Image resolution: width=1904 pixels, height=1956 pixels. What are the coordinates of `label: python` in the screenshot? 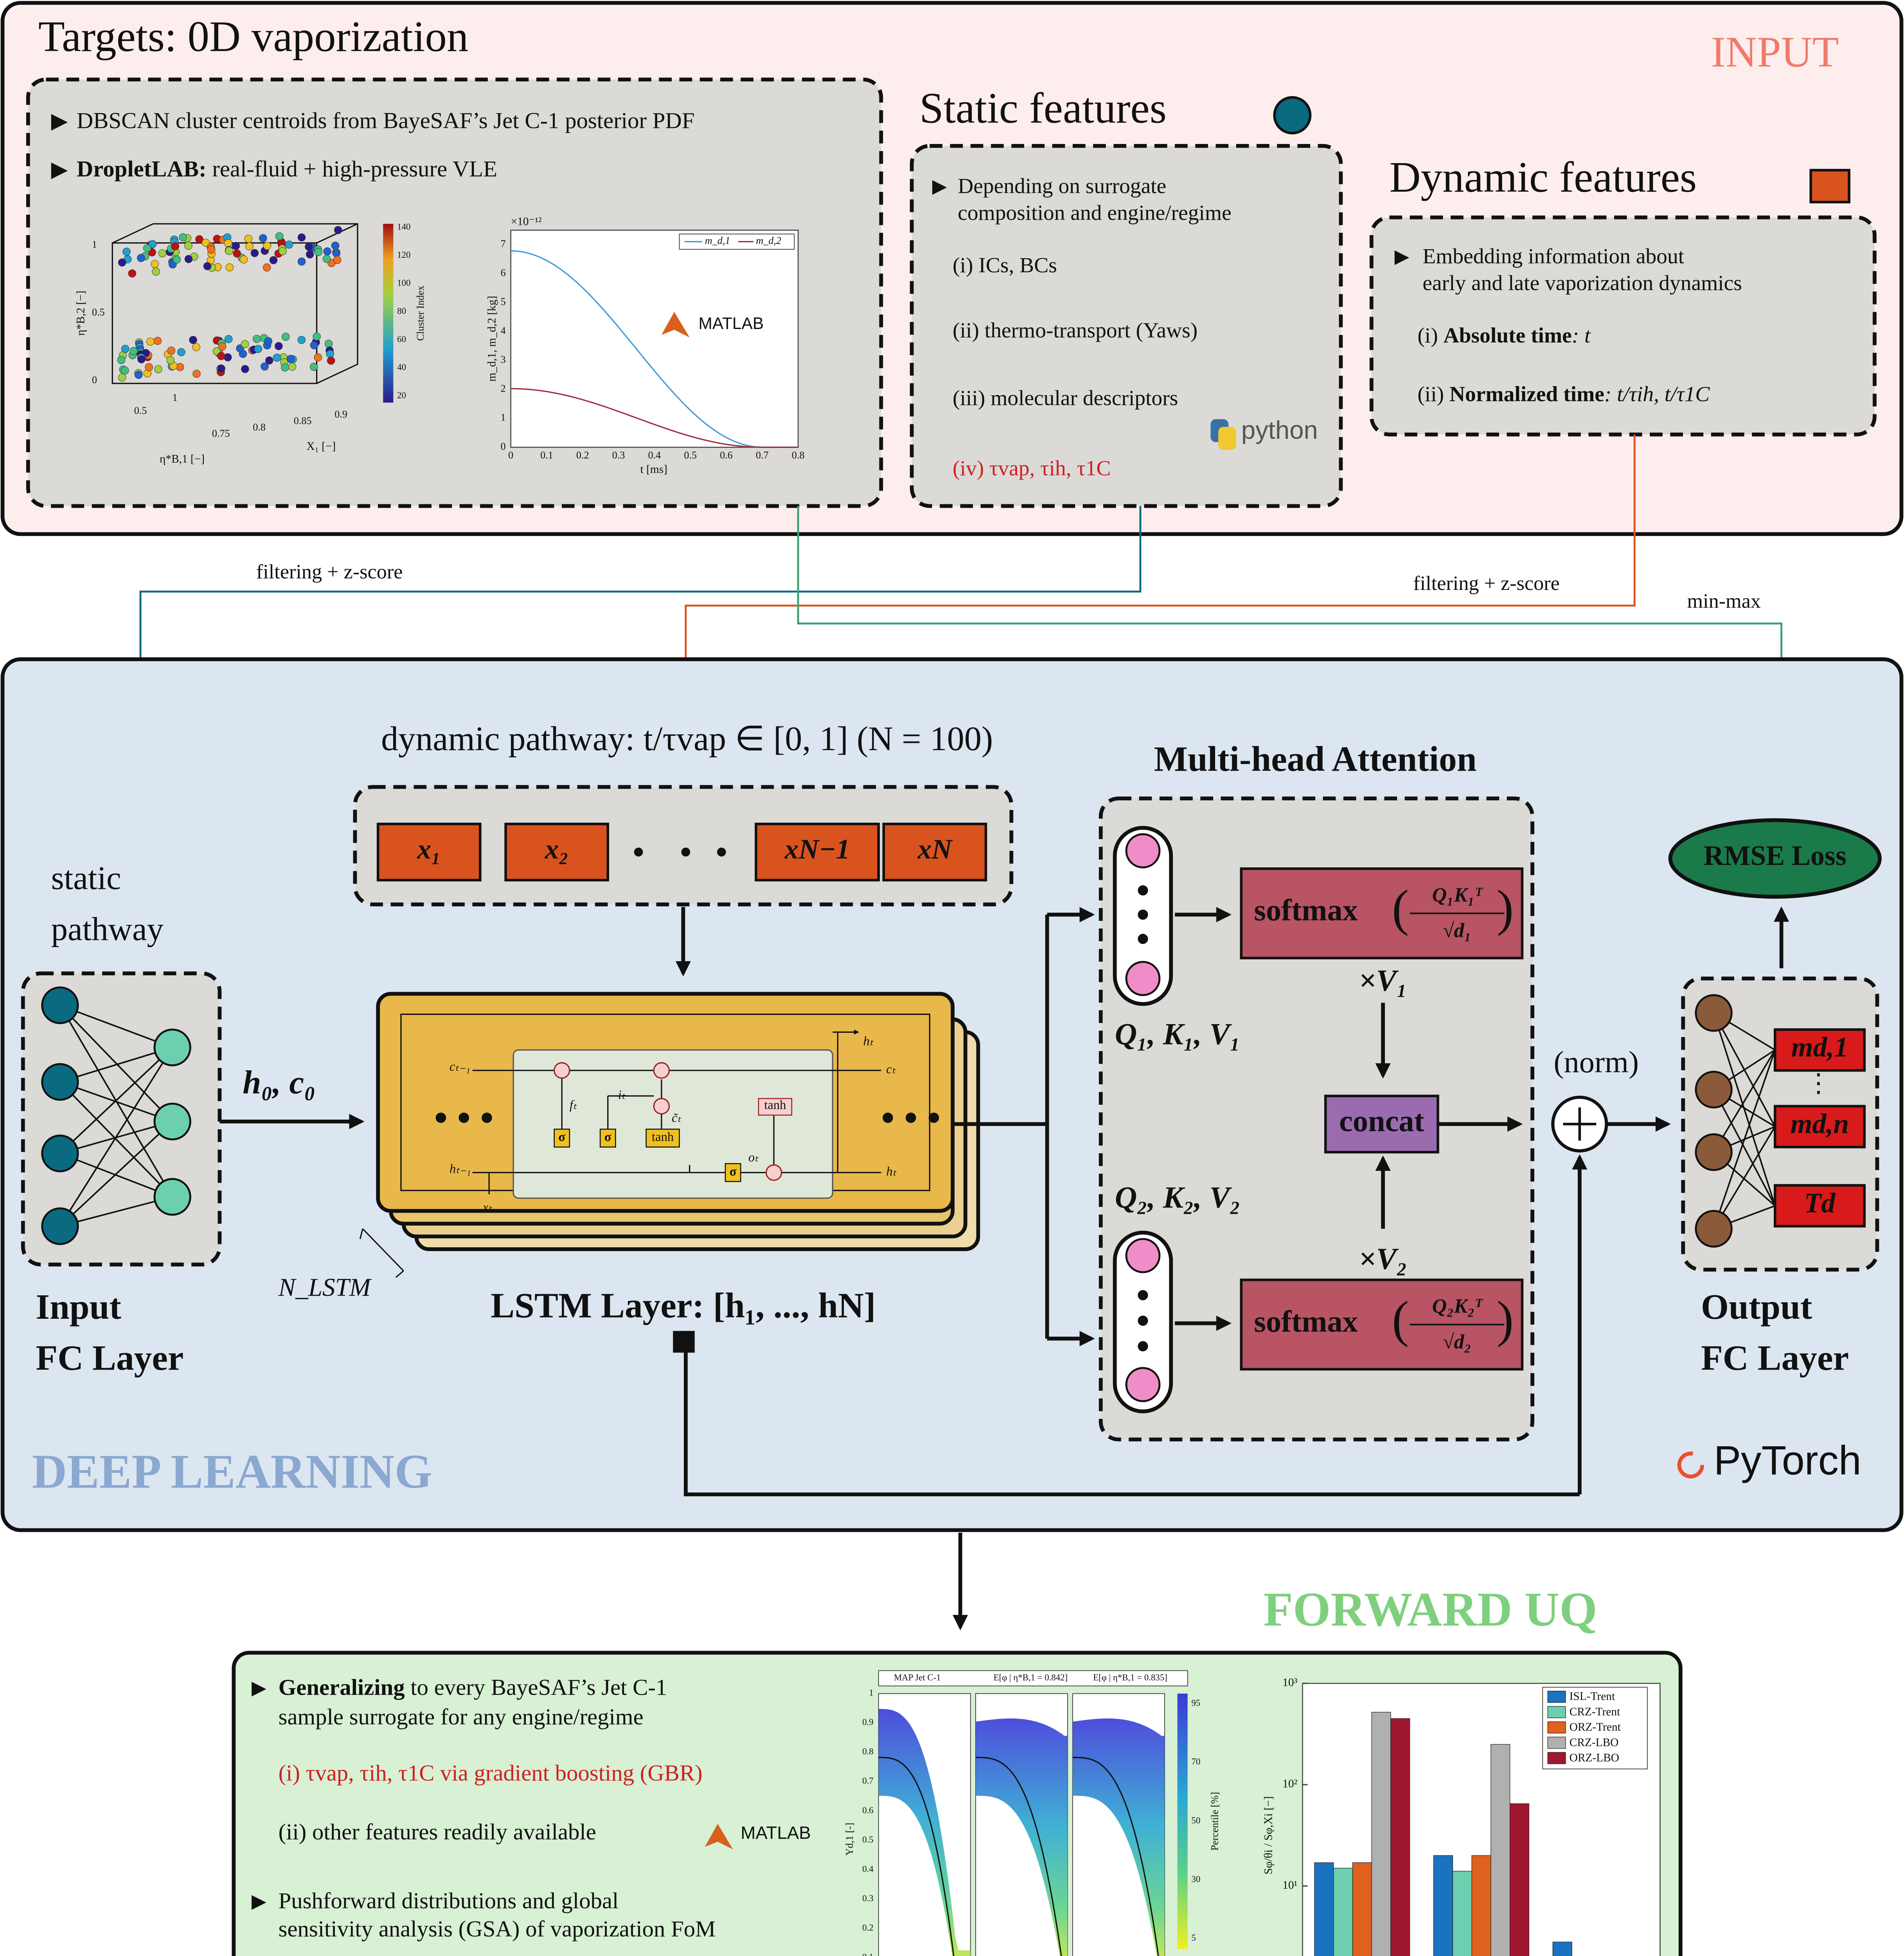 It's located at (1279, 429).